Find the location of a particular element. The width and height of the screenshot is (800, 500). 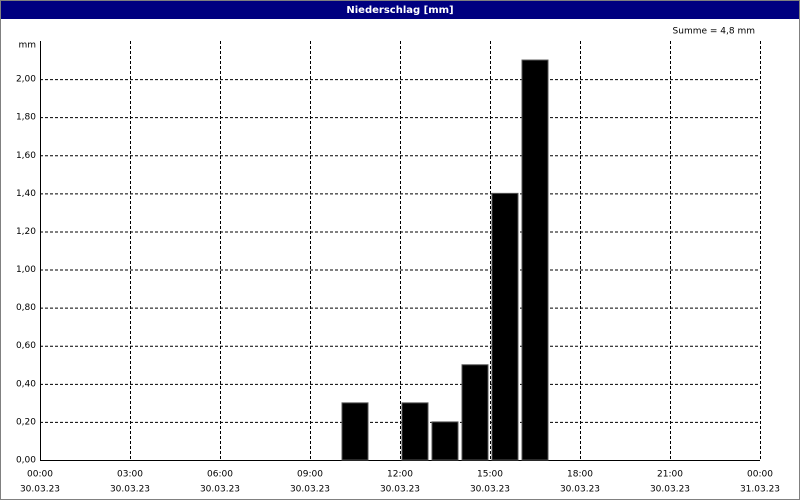

x-tick-label: 21:00 is located at coordinates (670, 475).